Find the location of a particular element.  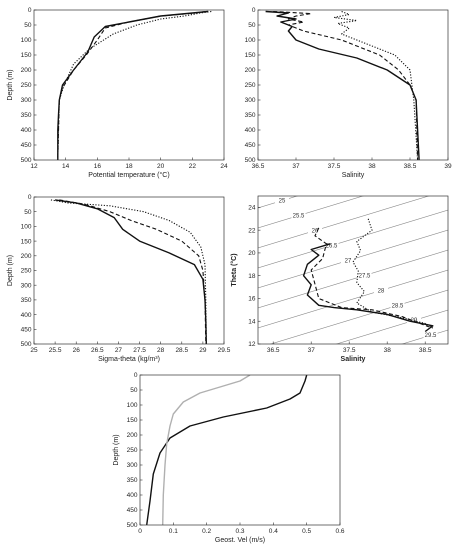

x-tick-label: 22 is located at coordinates (193, 166).